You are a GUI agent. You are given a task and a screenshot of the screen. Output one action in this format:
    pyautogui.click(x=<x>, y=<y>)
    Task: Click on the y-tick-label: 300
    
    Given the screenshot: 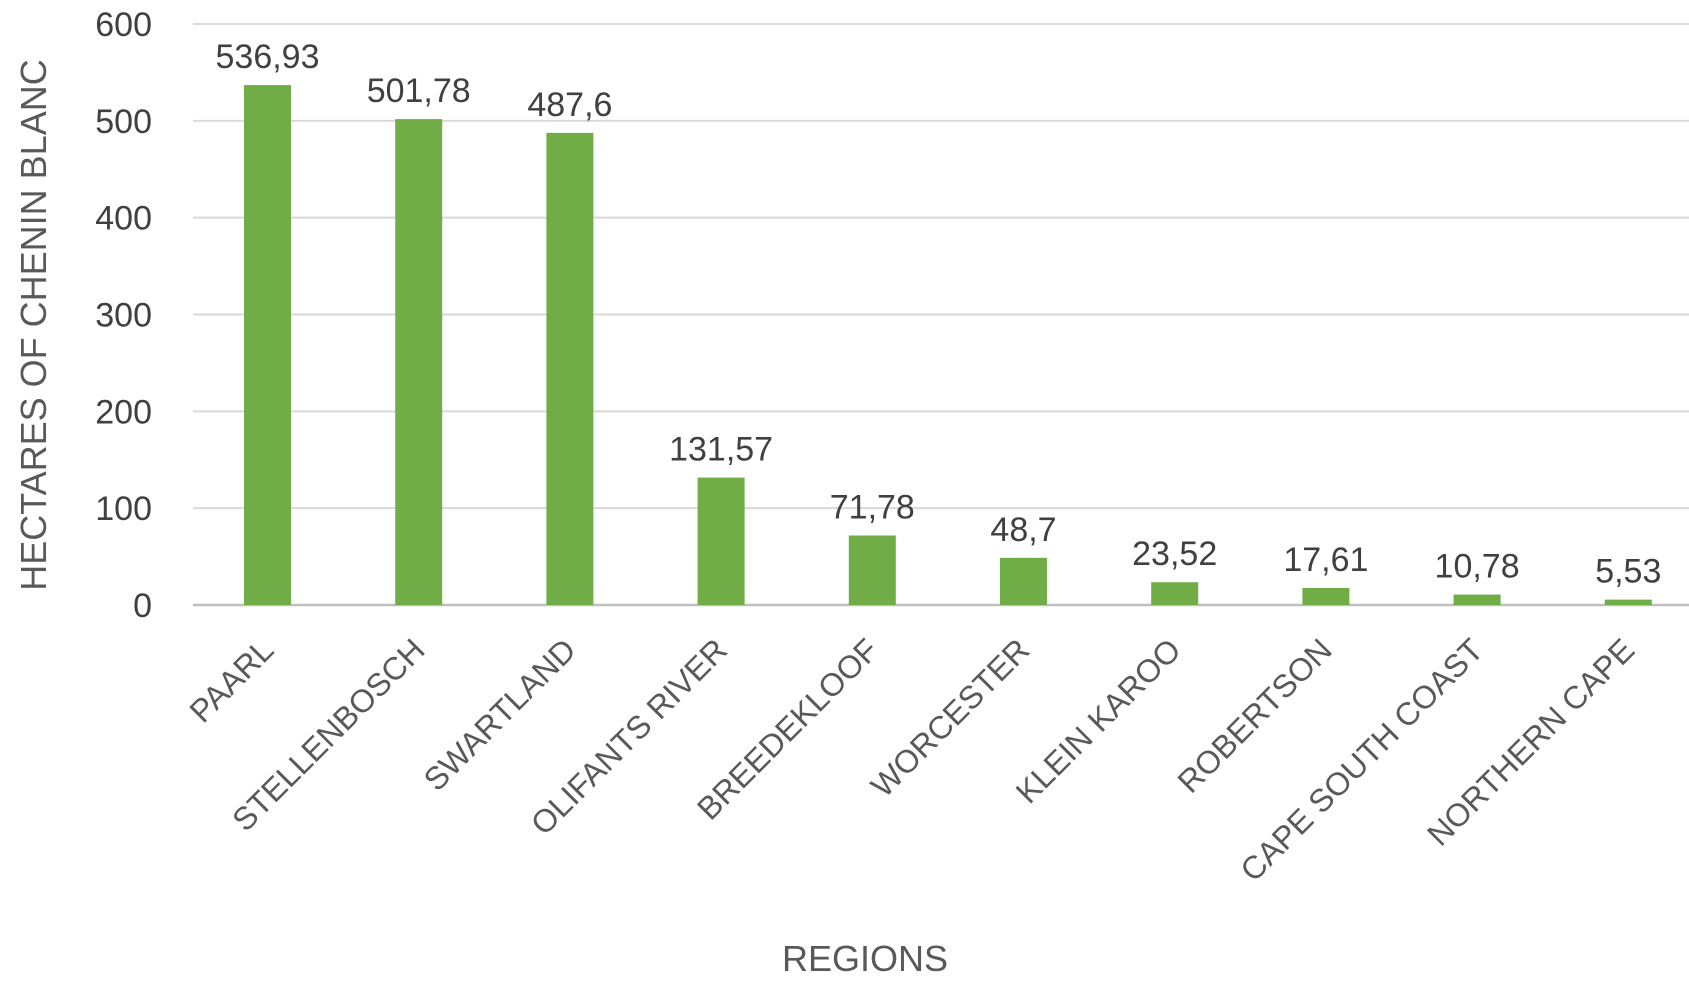 What is the action you would take?
    pyautogui.click(x=123, y=316)
    